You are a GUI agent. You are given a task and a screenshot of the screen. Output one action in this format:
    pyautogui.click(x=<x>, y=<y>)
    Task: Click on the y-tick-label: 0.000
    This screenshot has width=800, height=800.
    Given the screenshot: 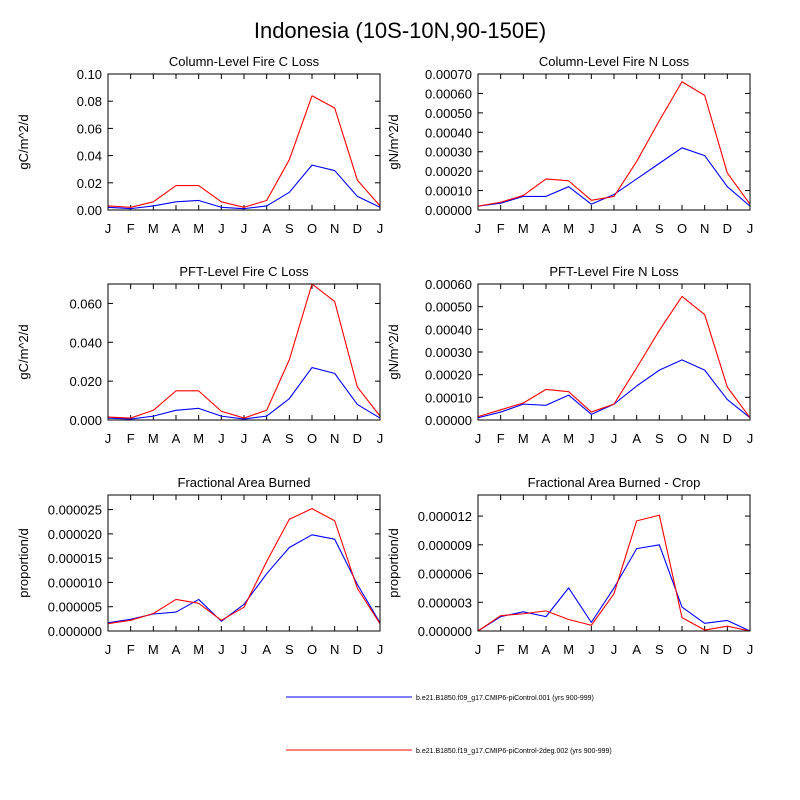 What is the action you would take?
    pyautogui.click(x=85, y=420)
    